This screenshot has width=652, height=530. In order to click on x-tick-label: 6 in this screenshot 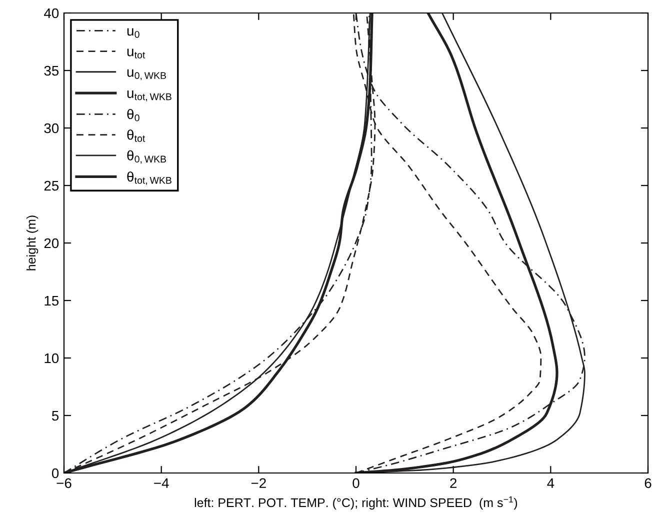, I will do `click(648, 483)`.